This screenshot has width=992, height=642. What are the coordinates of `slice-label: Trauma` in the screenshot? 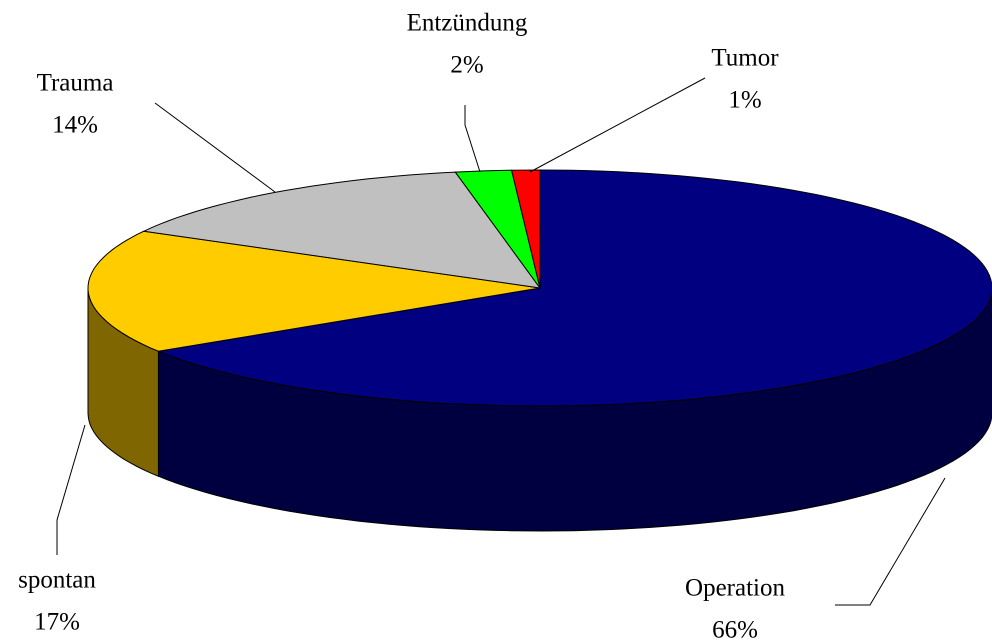 It's located at (75, 83).